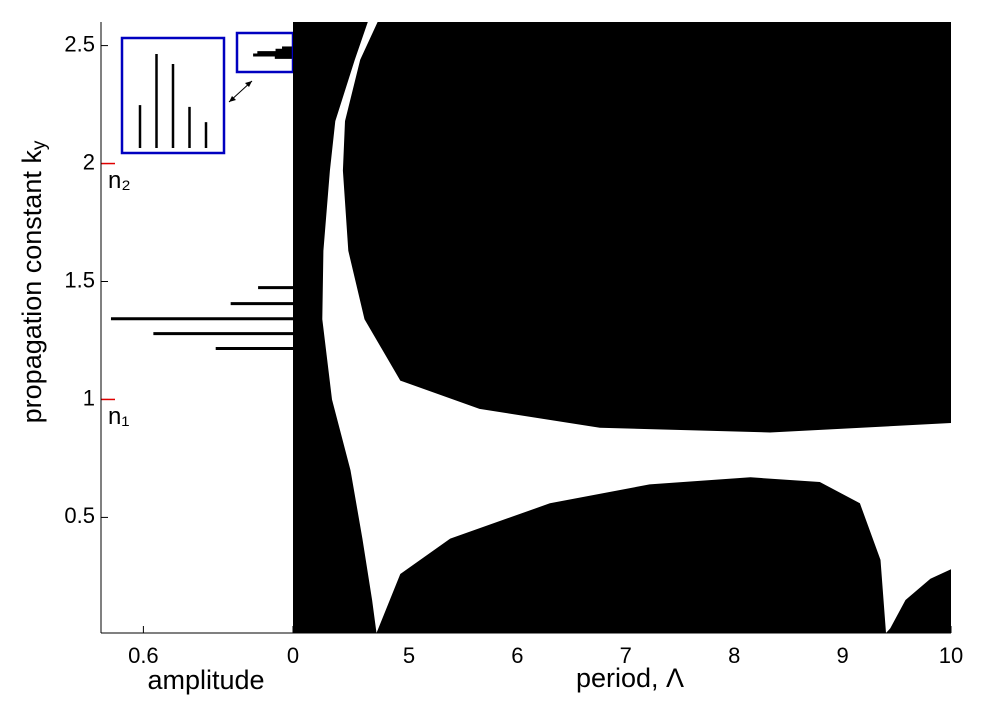 This screenshot has width=981, height=702. I want to click on x-axis-label: period, Λ, so click(630, 678).